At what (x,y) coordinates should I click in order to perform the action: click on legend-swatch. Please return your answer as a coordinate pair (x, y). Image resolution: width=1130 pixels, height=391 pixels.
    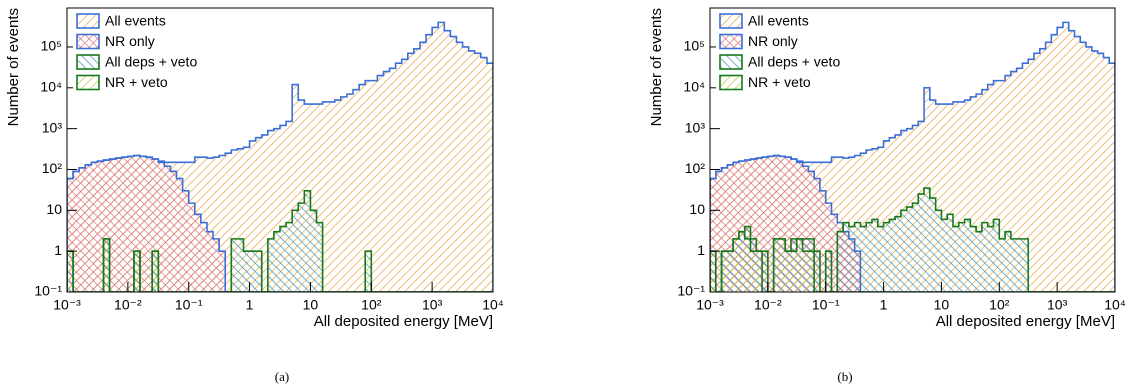
    Looking at the image, I should click on (731, 82).